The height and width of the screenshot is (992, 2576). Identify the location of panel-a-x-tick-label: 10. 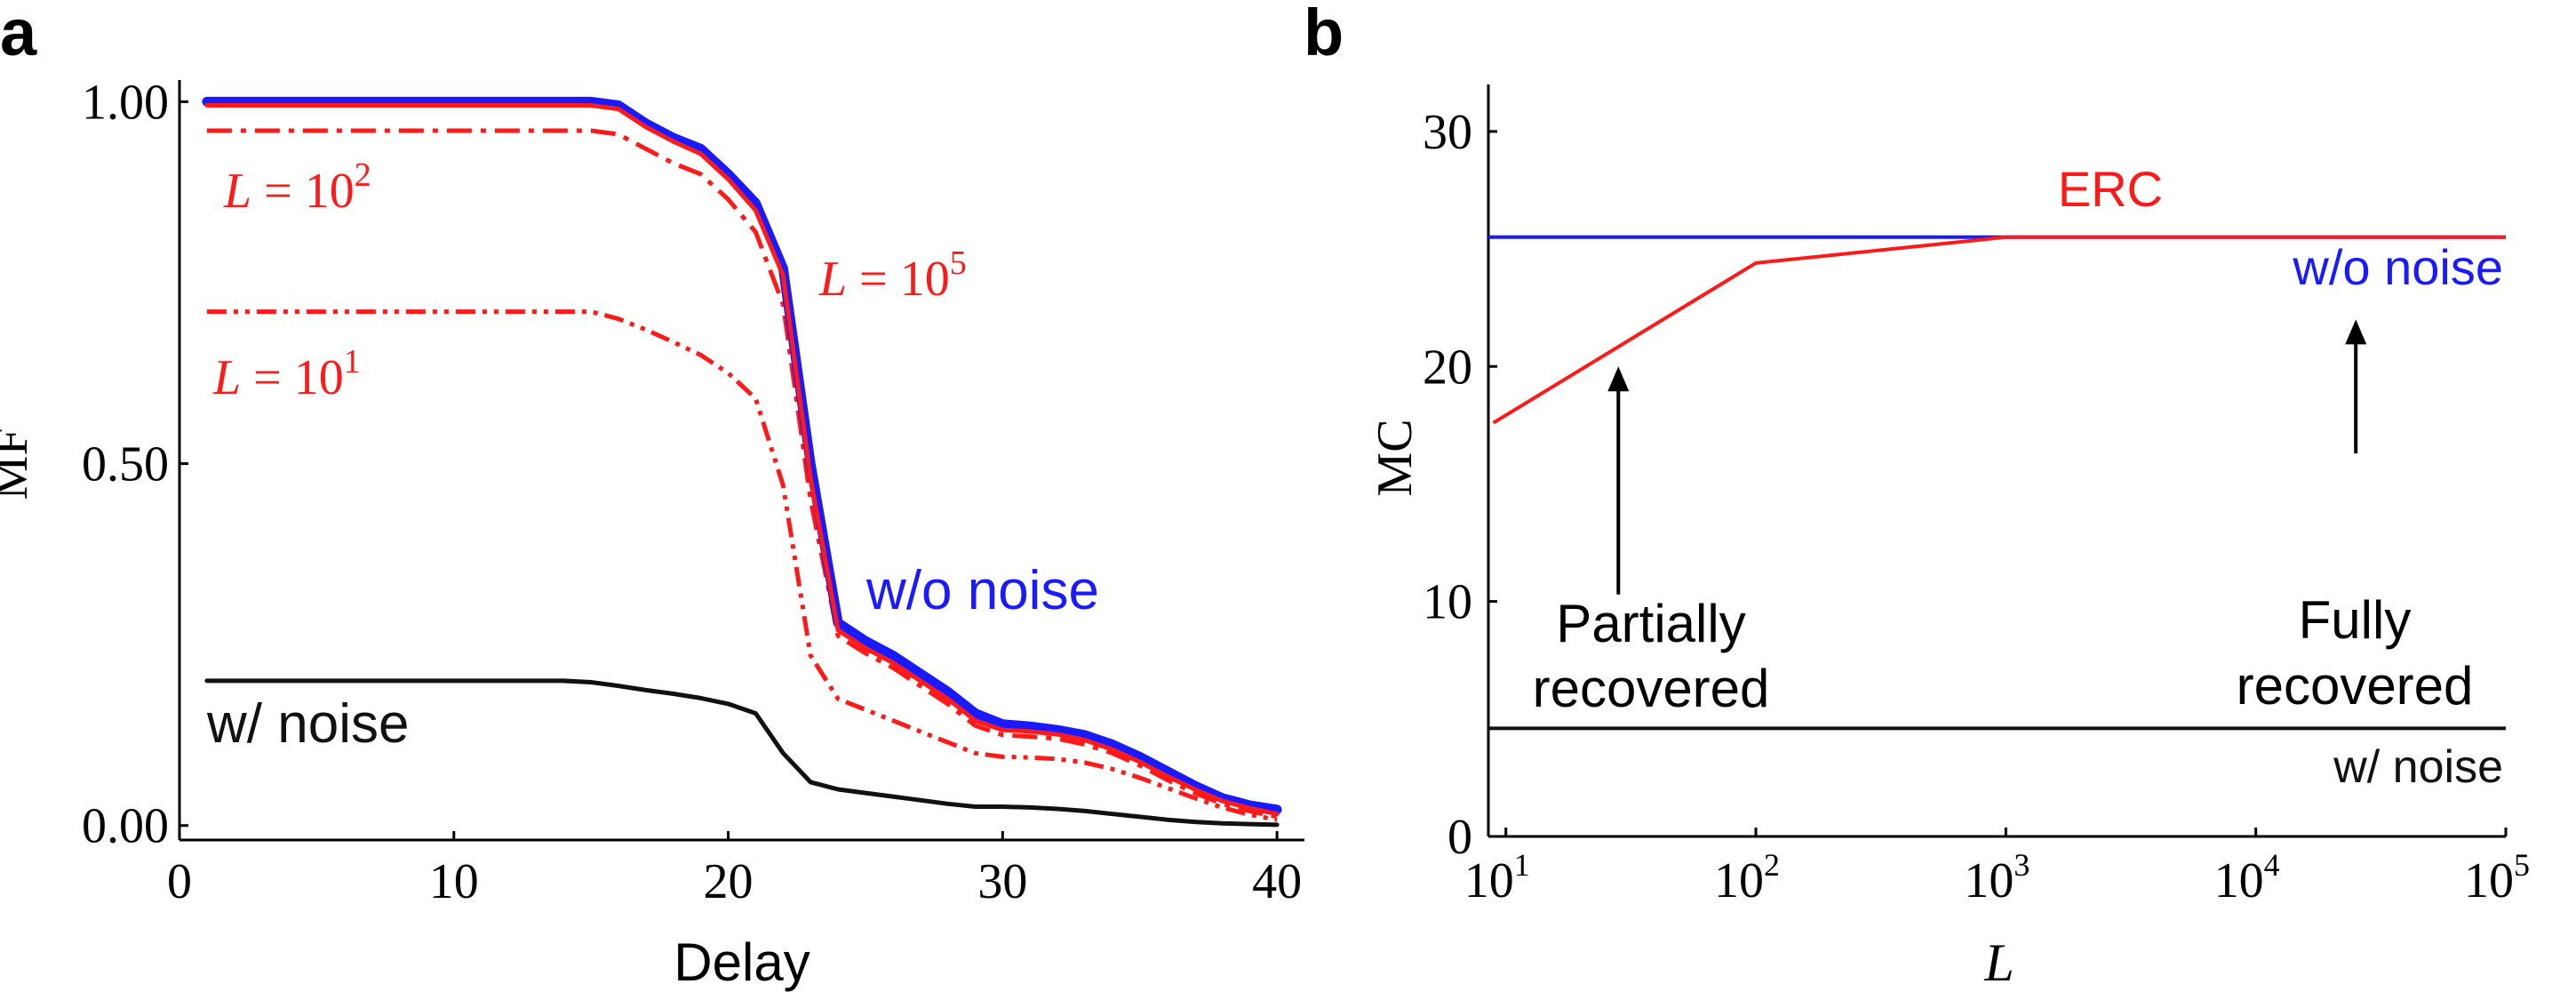
(454, 881).